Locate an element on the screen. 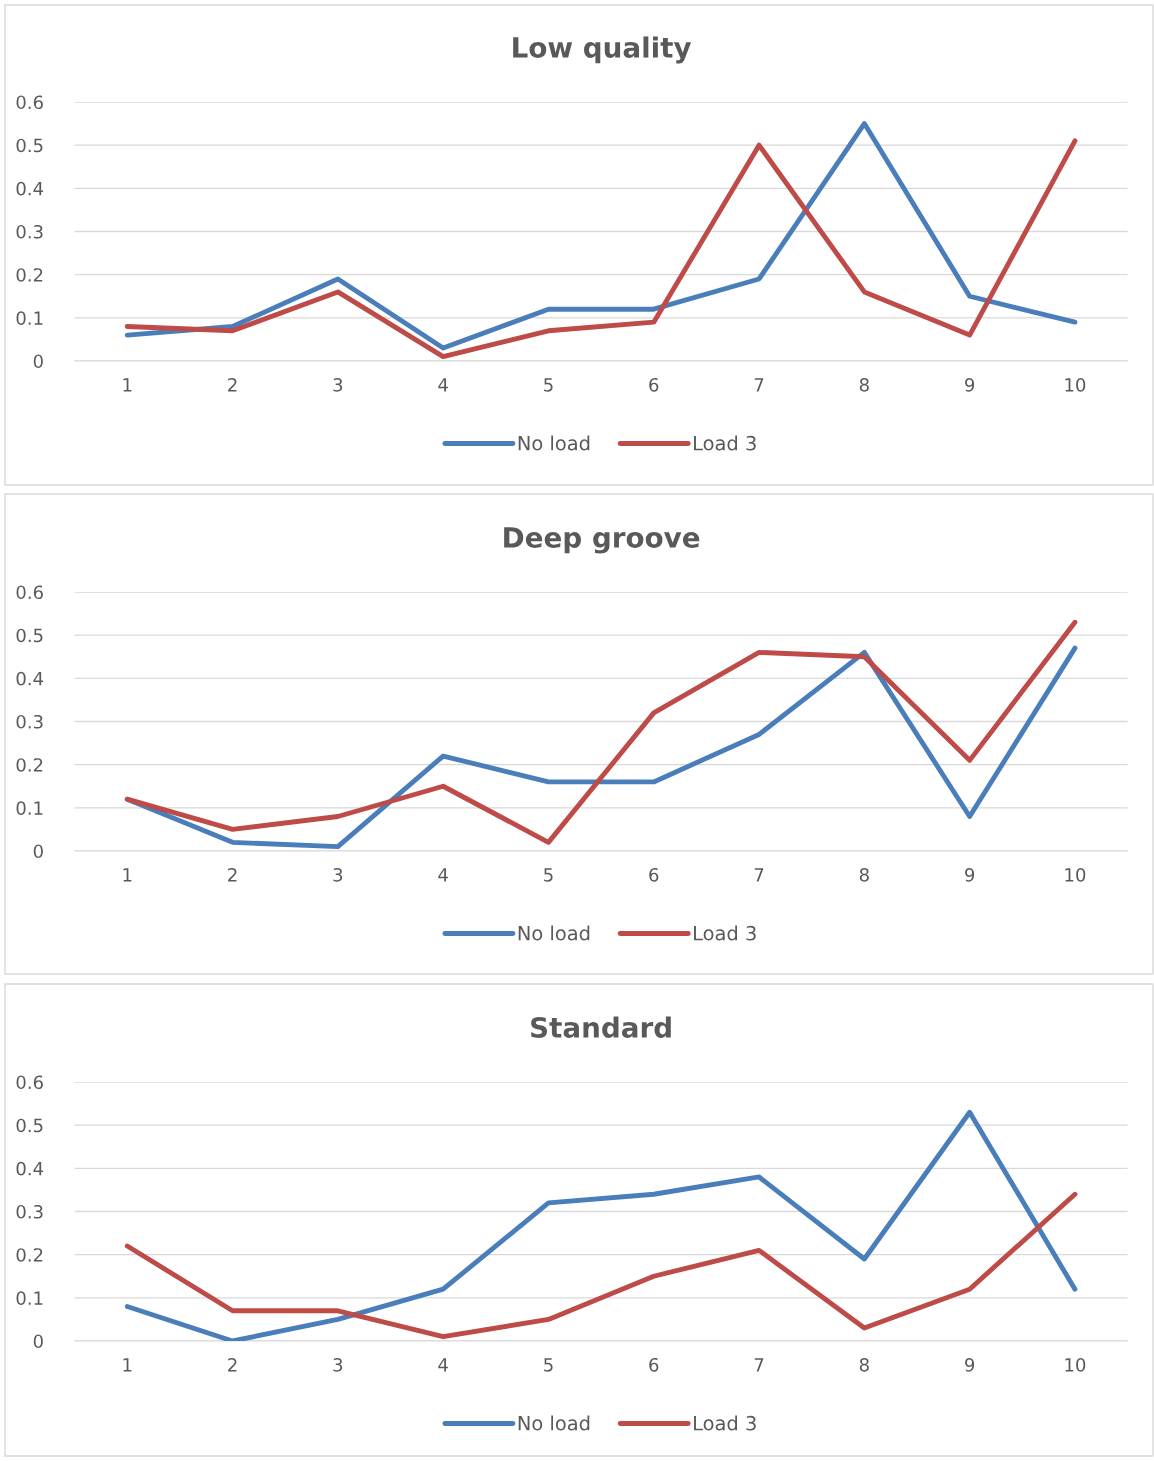 This screenshot has width=1154, height=1461. chart-title: Deep groove is located at coordinates (602, 540).